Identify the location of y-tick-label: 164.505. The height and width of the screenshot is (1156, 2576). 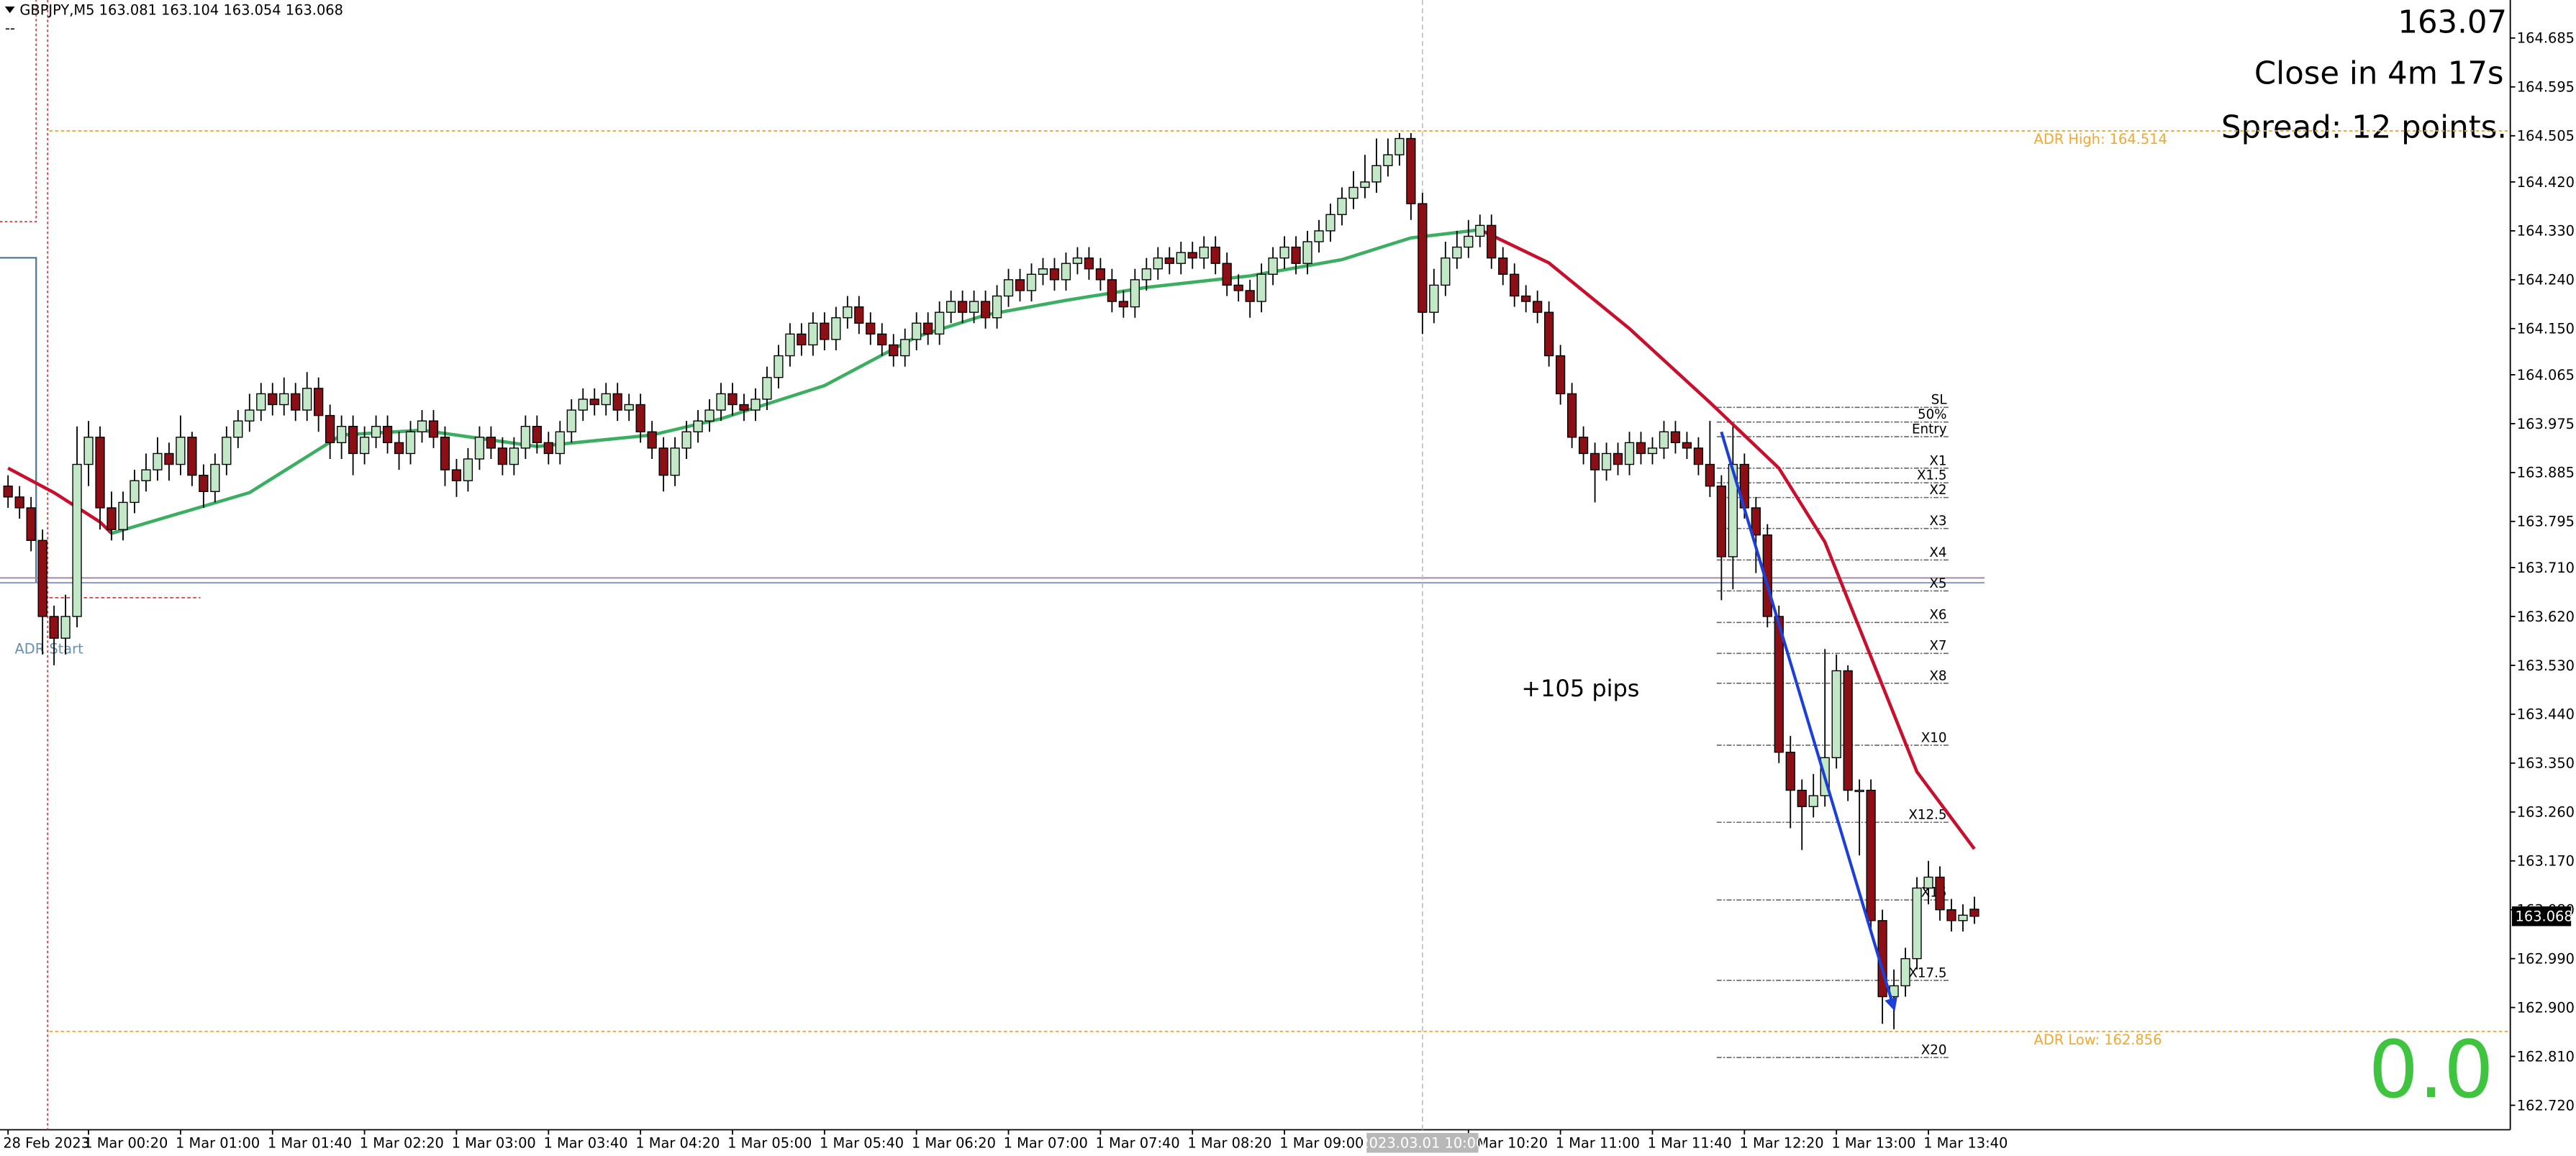
(2546, 136).